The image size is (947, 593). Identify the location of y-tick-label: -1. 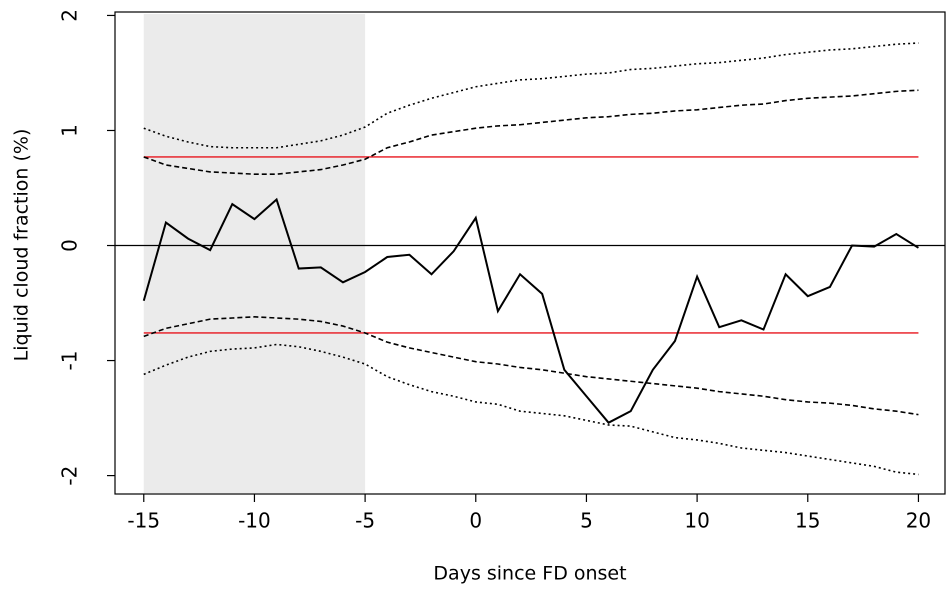
(70, 361).